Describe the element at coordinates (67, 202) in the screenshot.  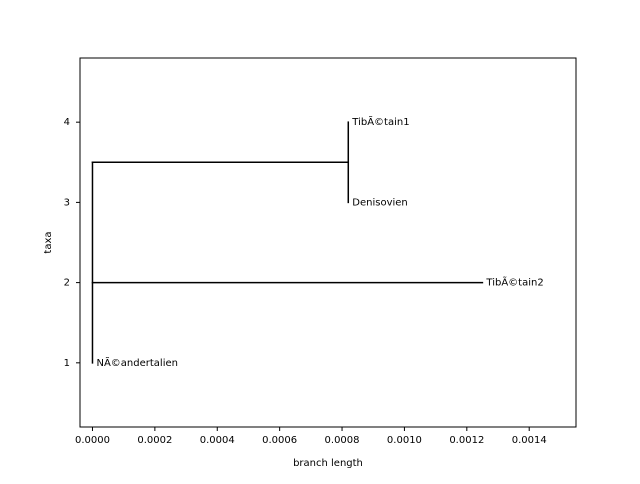
I see `y-tick-label-3: 3` at that location.